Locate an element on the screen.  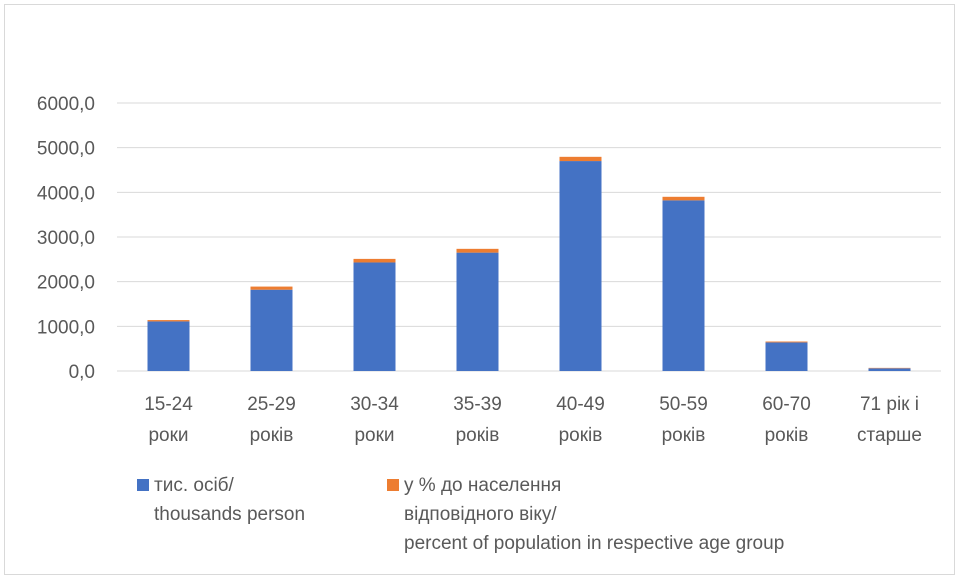
category-label: 60-70 is located at coordinates (786, 404).